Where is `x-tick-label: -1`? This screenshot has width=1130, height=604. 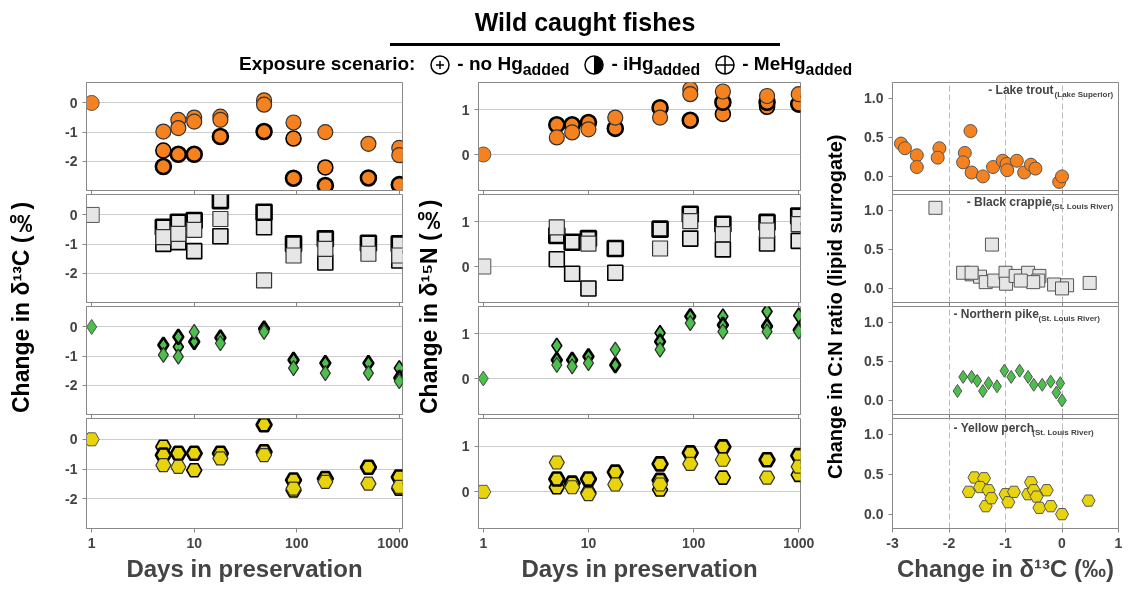
x-tick-label: -1 is located at coordinates (1005, 542).